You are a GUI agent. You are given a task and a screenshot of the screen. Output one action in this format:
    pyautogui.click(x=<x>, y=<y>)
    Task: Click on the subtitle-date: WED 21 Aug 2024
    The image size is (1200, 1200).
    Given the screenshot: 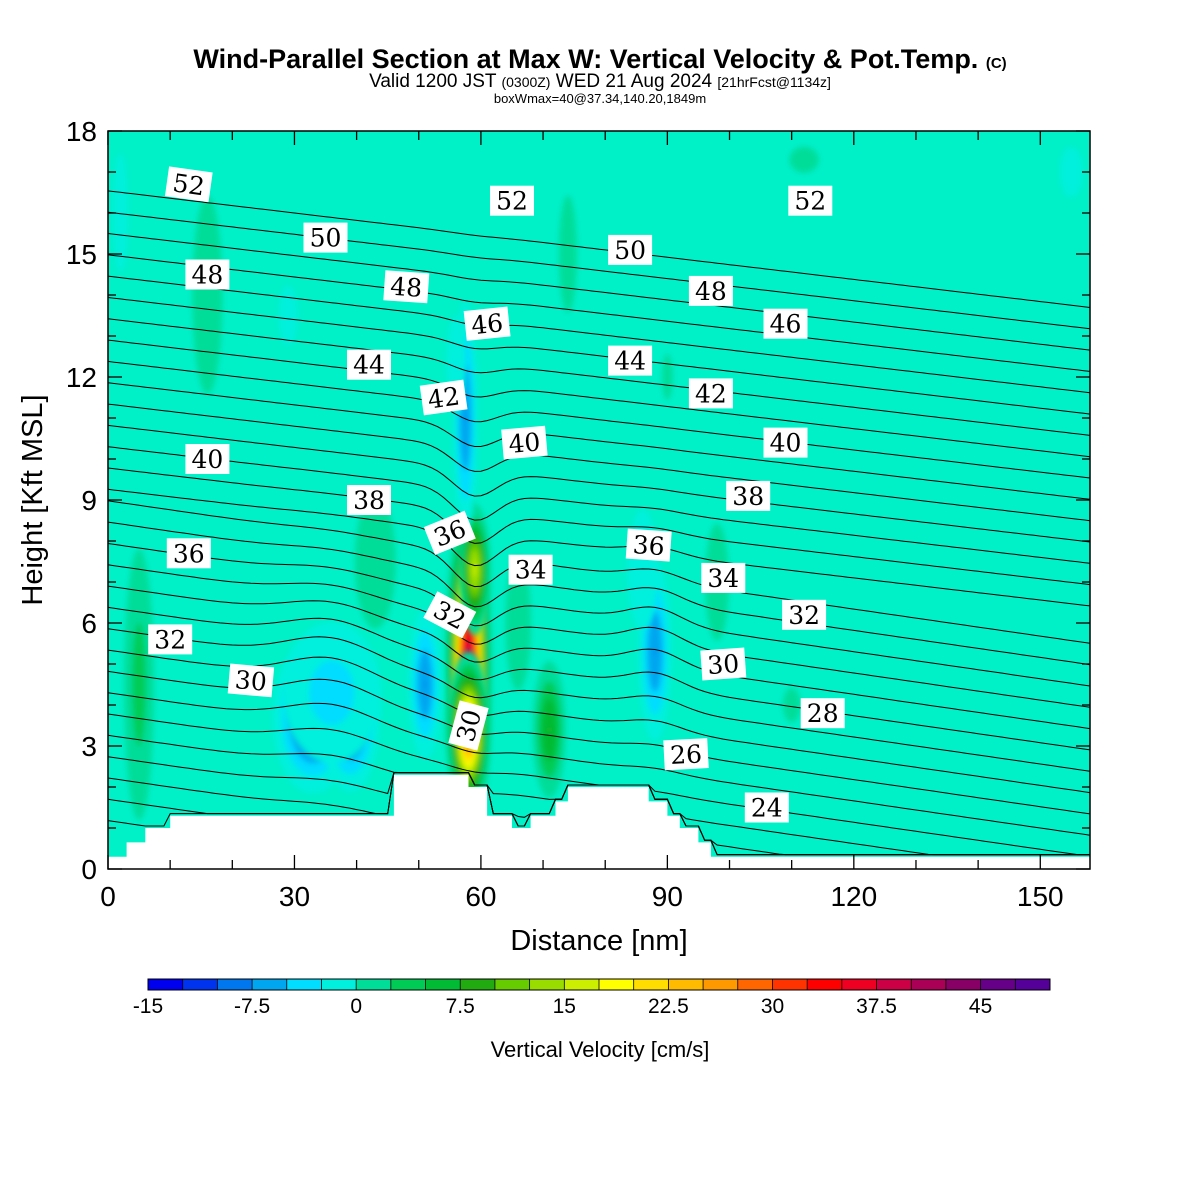 What is the action you would take?
    pyautogui.click(x=634, y=81)
    